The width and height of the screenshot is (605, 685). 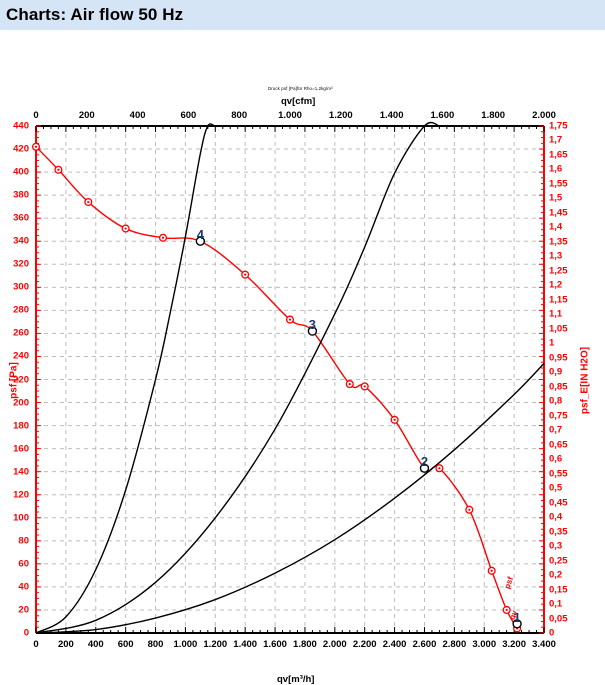 I want to click on top-axis-title: qv[cfm], so click(x=298, y=101).